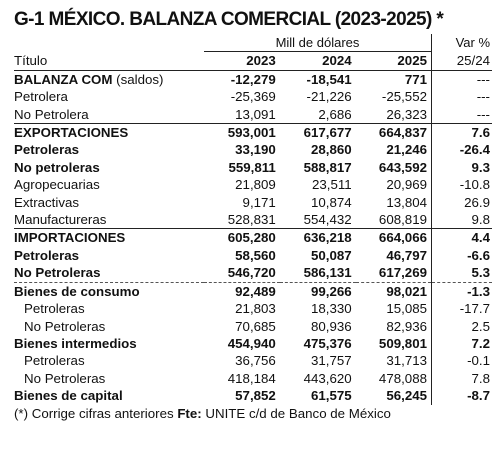 This screenshot has width=500, height=450. I want to click on source-label: Fte:, so click(189, 413).